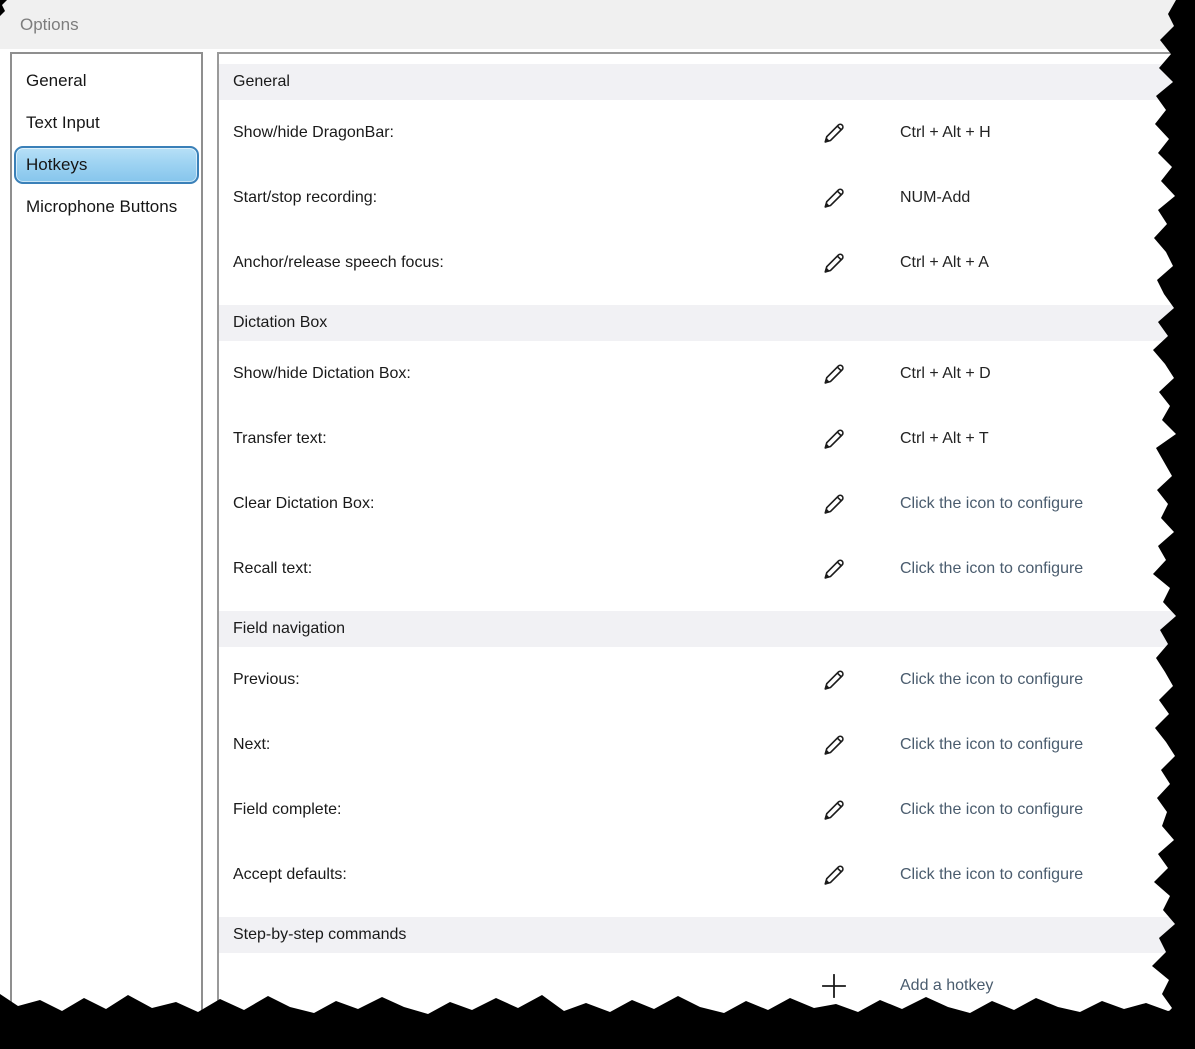  I want to click on sidebar-item-hotkeys: Hotkeys, so click(106, 165).